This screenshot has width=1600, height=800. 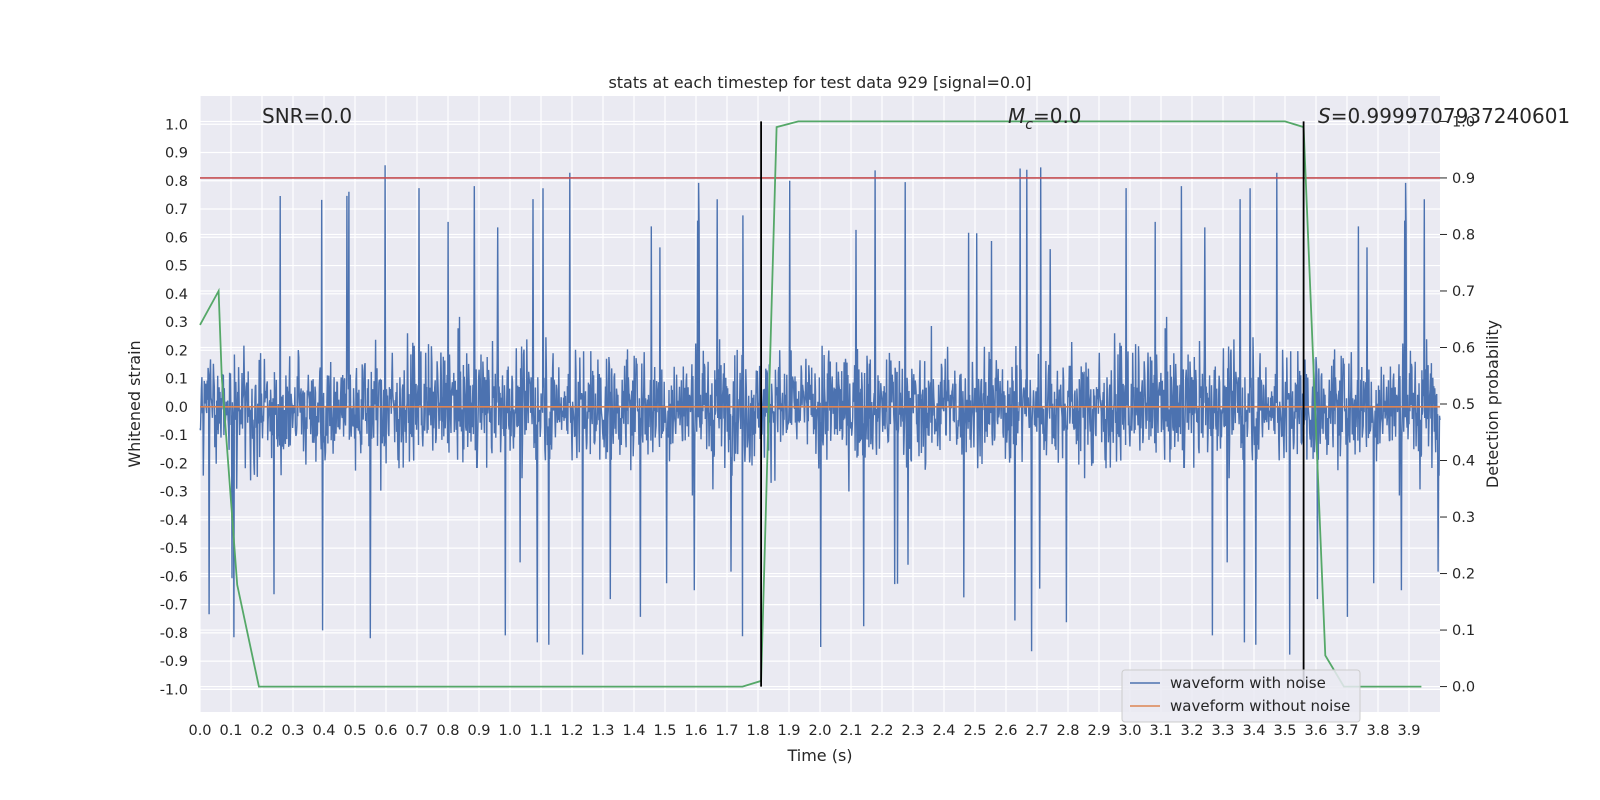 I want to click on y-right-tick-label: 0.7, so click(x=1463, y=292).